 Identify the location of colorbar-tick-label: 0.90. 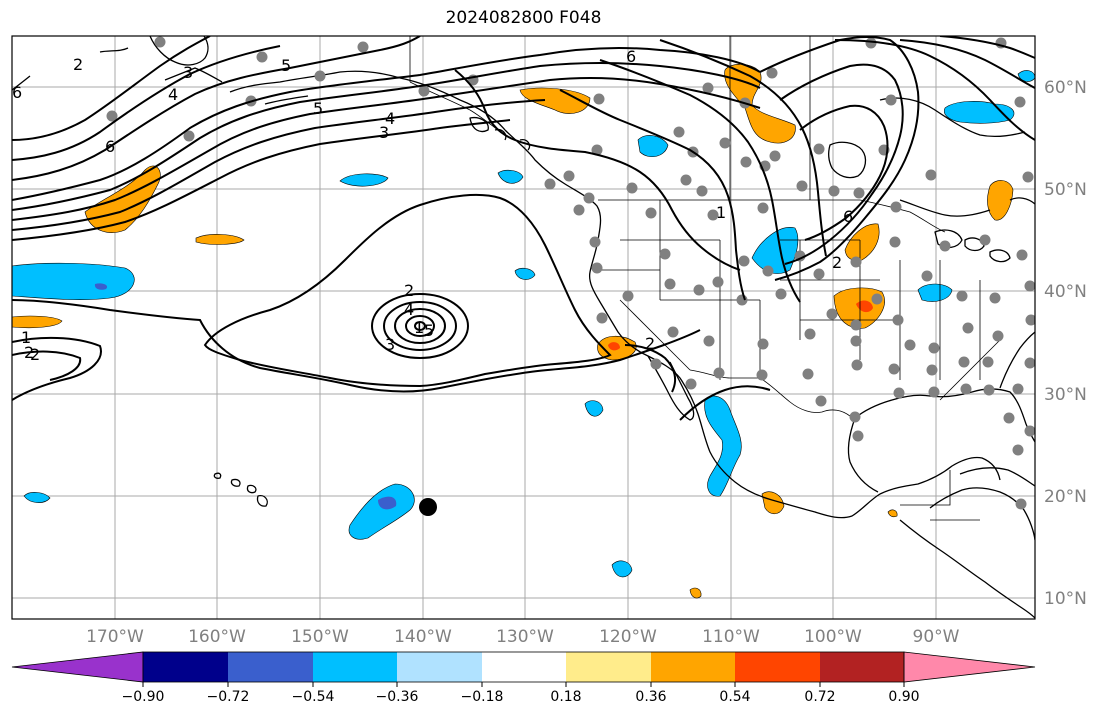
(903, 697).